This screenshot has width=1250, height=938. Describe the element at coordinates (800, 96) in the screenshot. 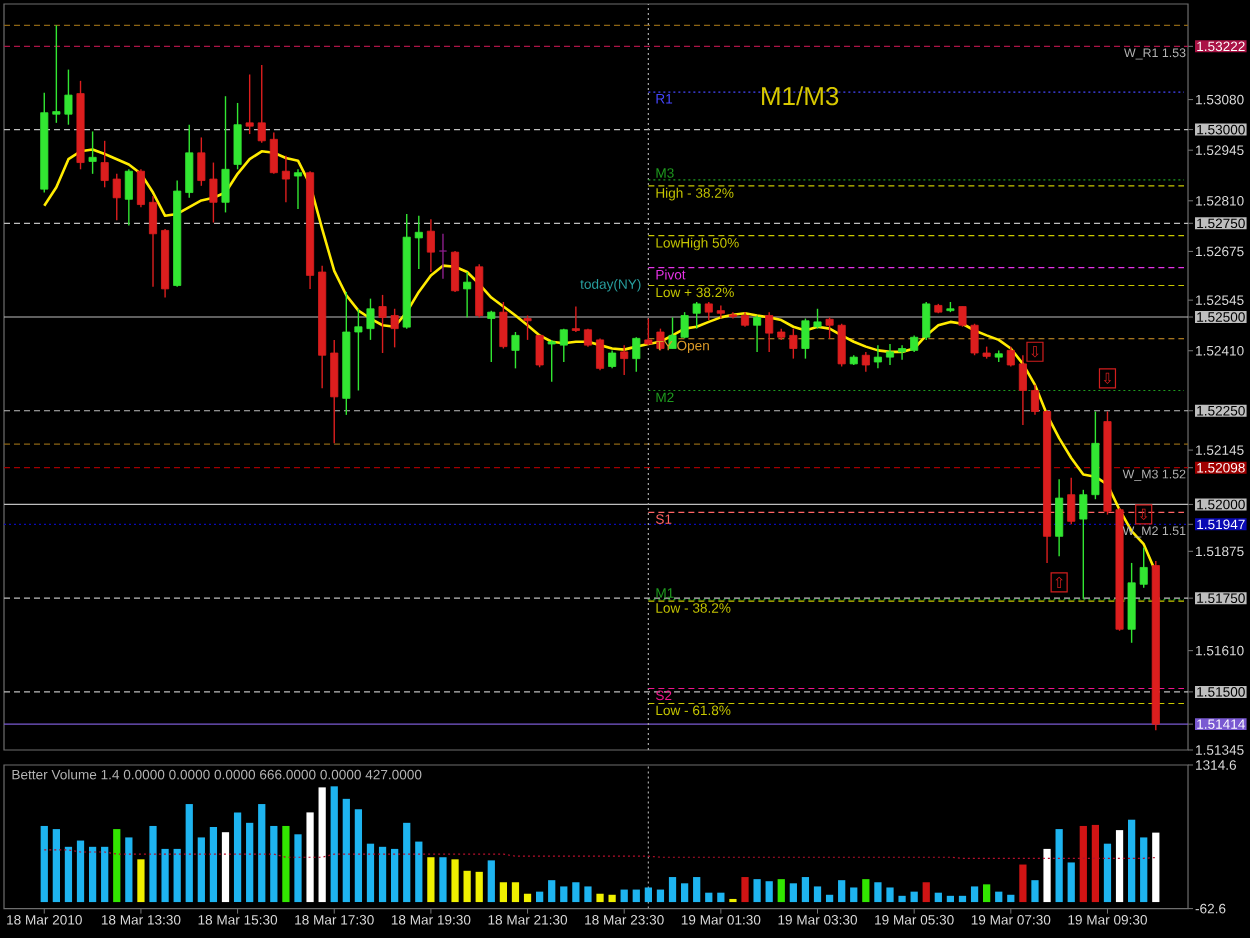

I see `annotation: M1/M3` at that location.